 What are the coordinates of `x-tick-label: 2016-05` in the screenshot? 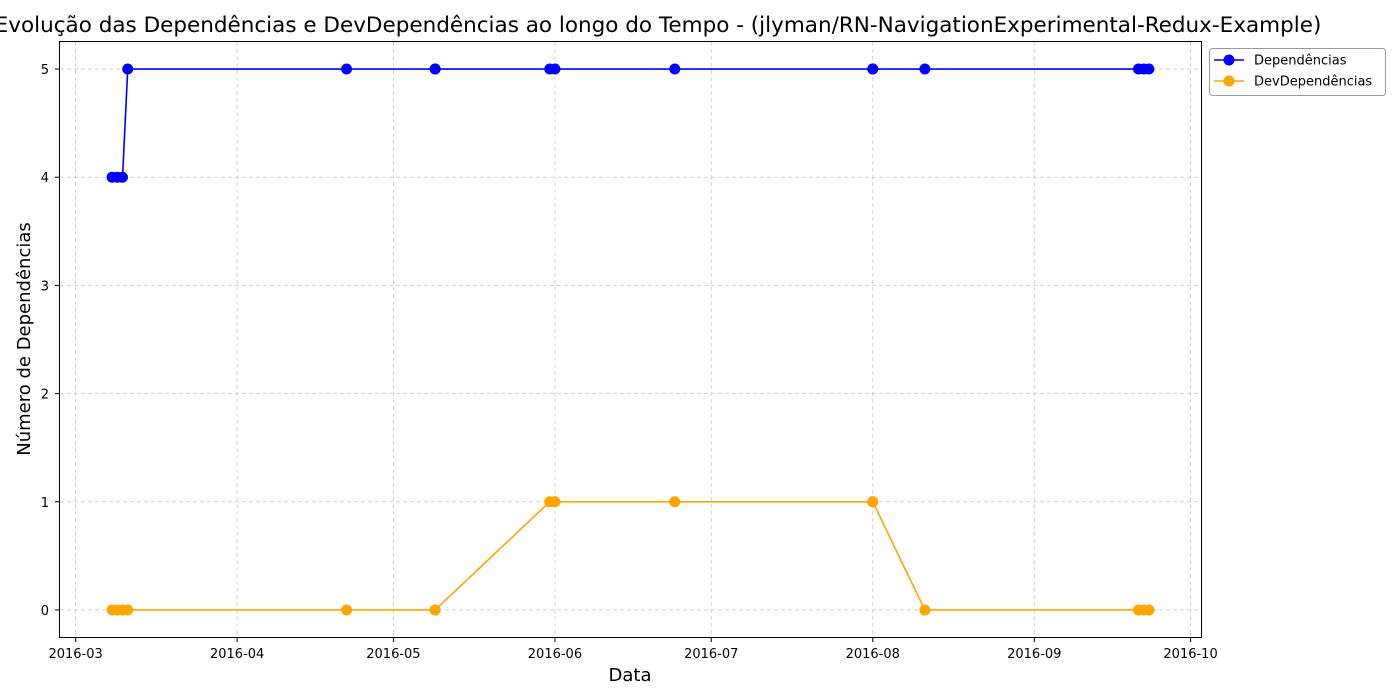 It's located at (393, 654).